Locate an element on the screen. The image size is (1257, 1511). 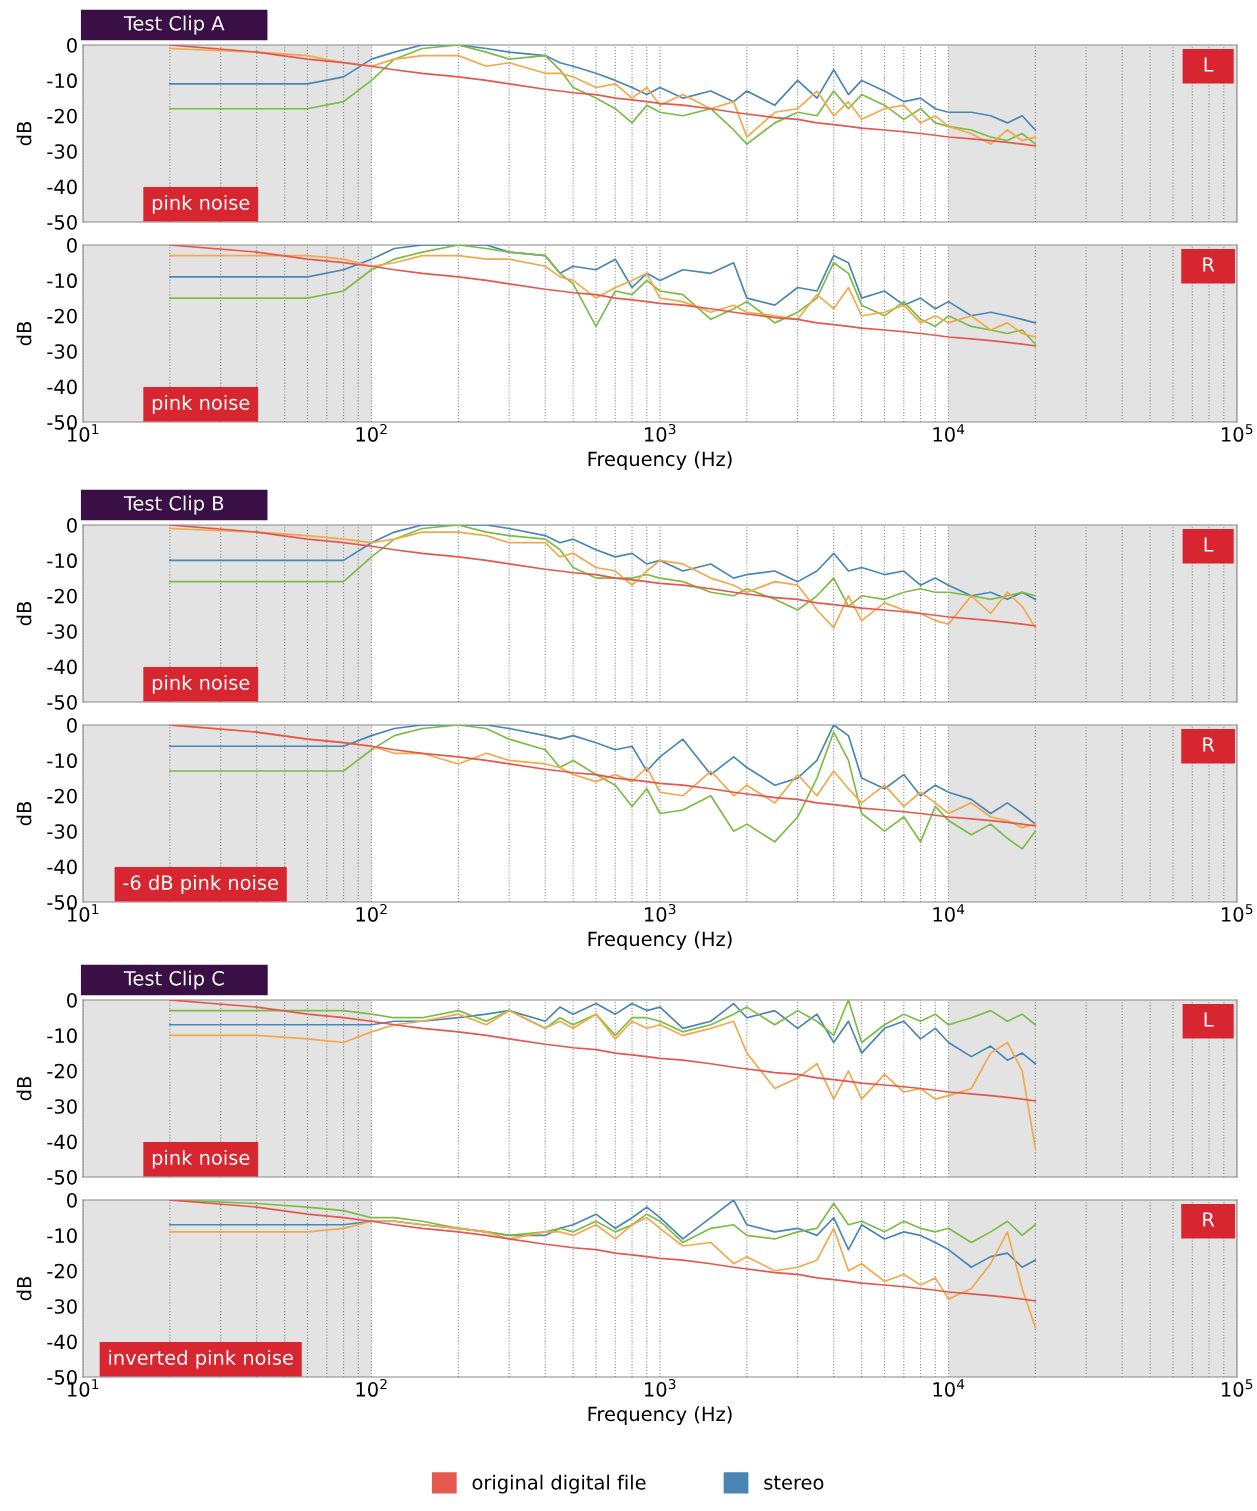
chart-title: Test Clip B is located at coordinates (173, 505).